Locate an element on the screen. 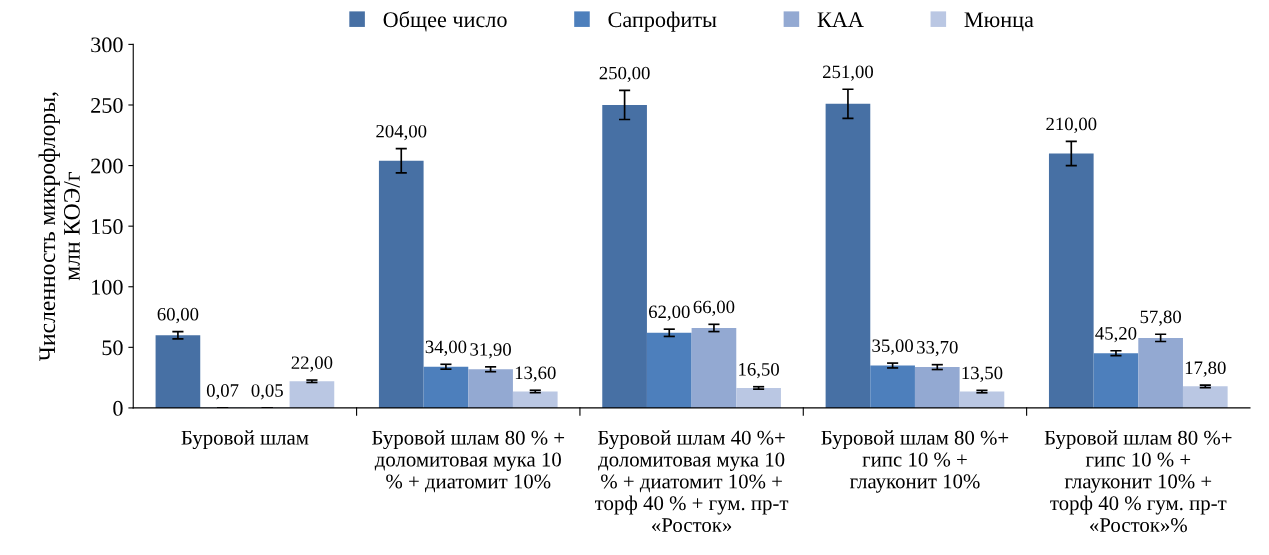  data-label: 66,00 is located at coordinates (714, 308).